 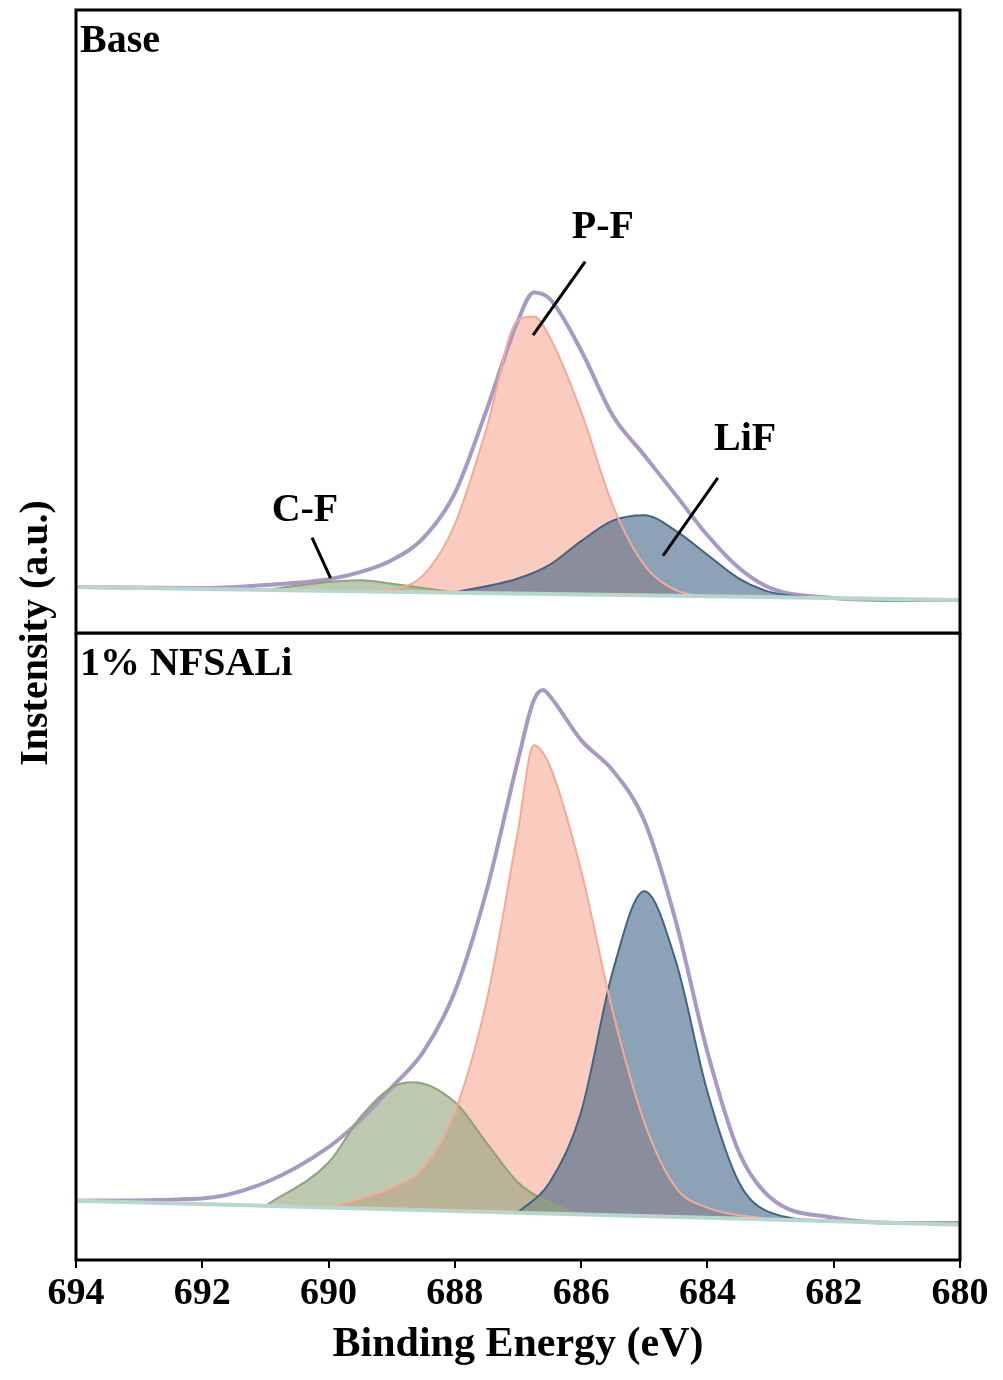 What do you see at coordinates (120, 39) in the screenshot?
I see `chart-title: Base` at bounding box center [120, 39].